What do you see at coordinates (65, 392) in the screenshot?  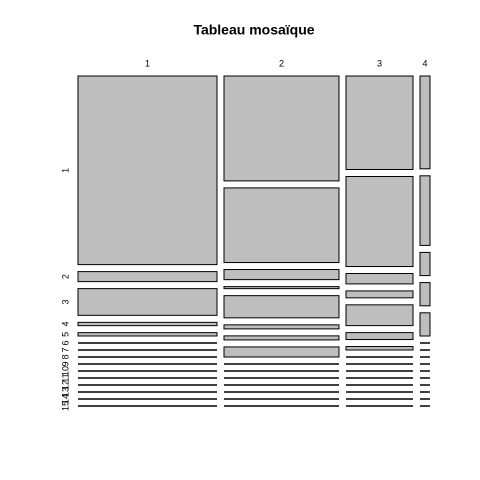 I see `row-label: 13` at bounding box center [65, 392].